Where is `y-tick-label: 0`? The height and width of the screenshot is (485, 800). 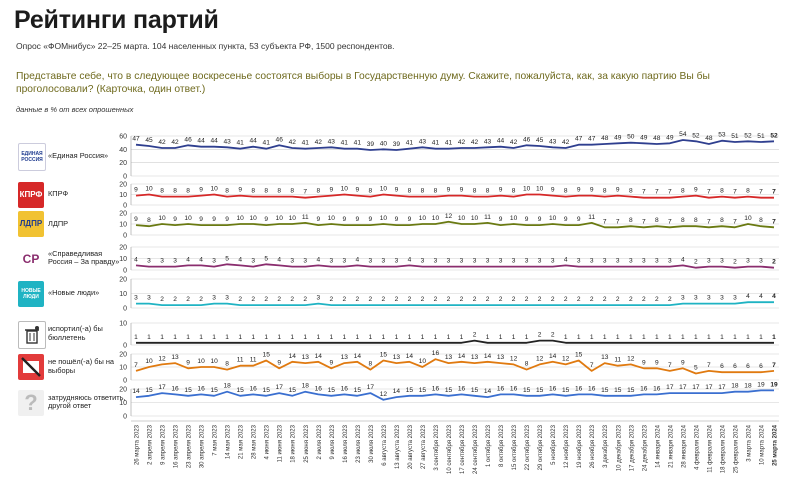 y-tick-label: 0 is located at coordinates (125, 206).